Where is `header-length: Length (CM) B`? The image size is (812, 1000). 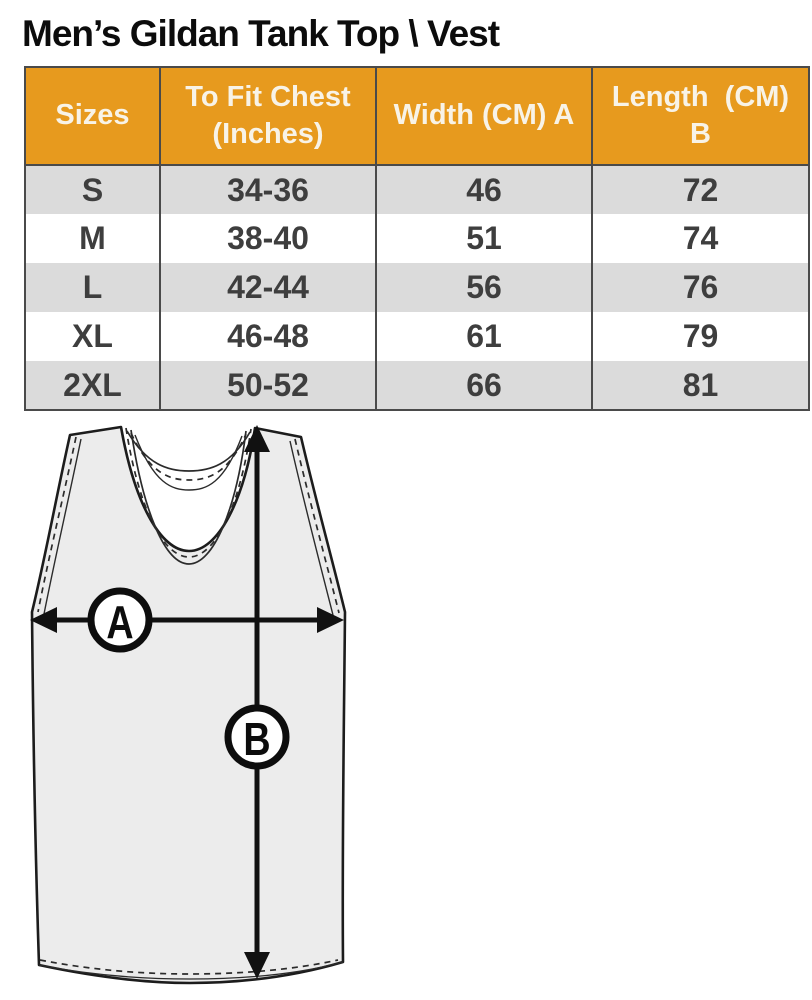 header-length: Length (CM) B is located at coordinates (700, 116).